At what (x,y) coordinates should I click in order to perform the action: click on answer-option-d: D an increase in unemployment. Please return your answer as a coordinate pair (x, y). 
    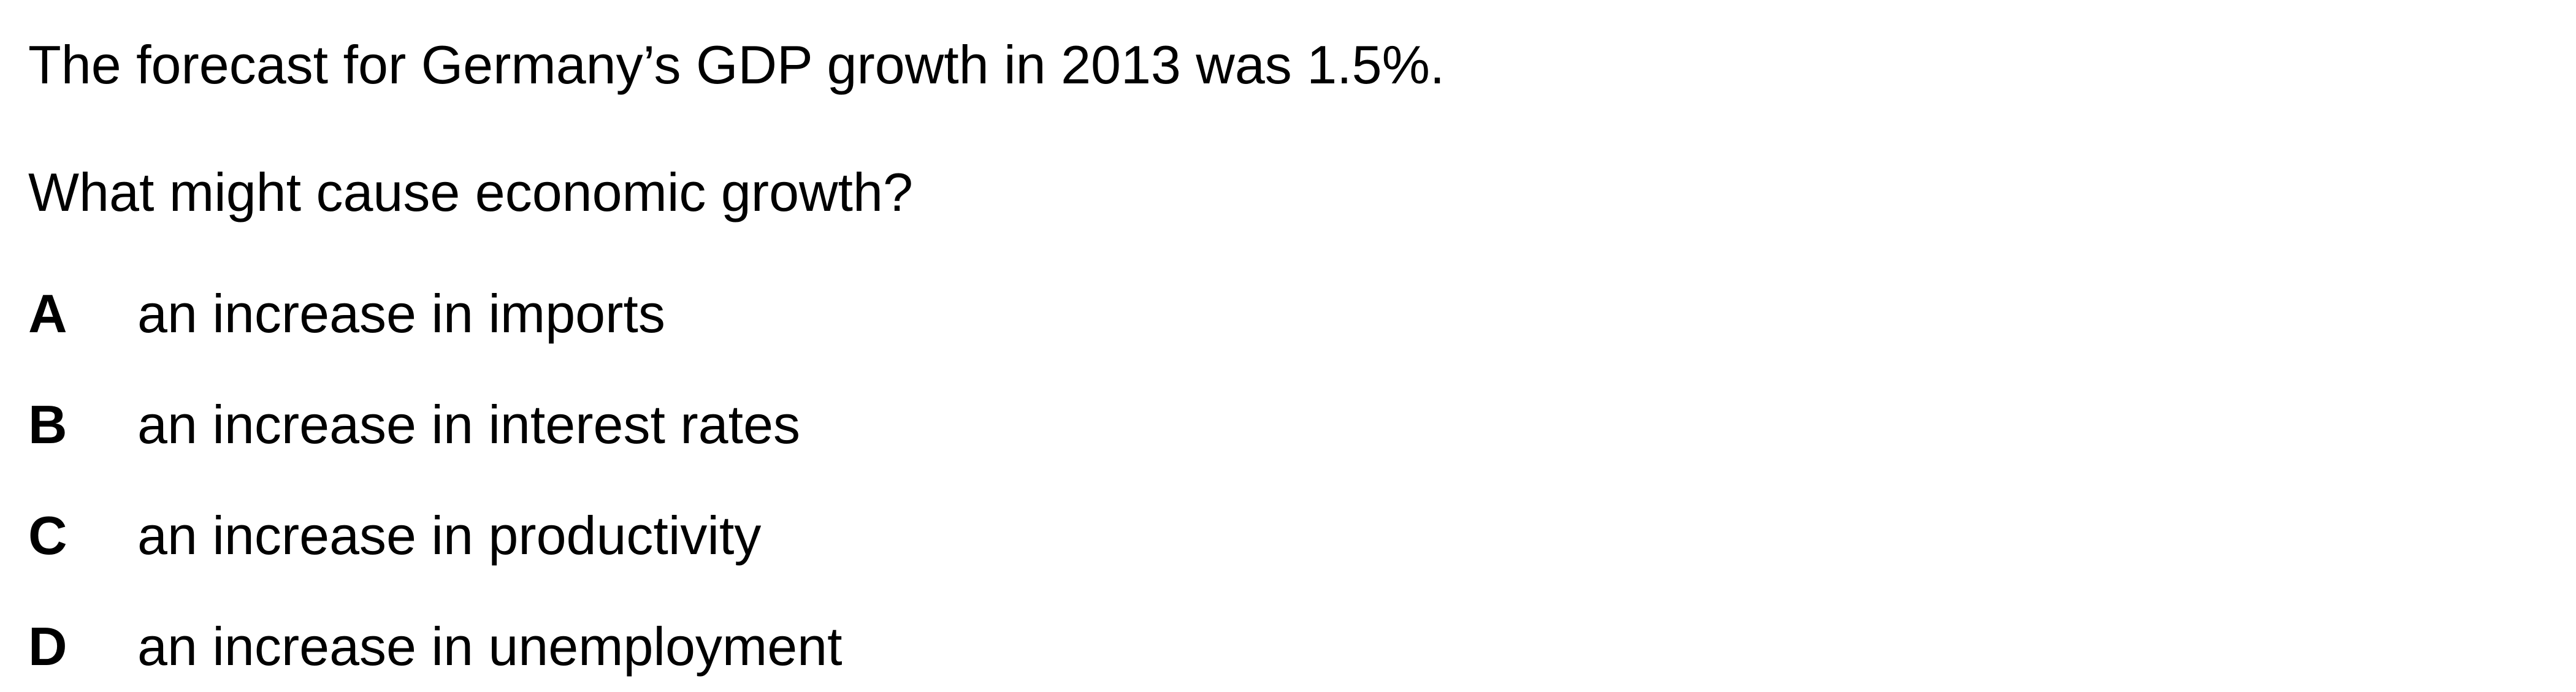
    Looking at the image, I should click on (764, 646).